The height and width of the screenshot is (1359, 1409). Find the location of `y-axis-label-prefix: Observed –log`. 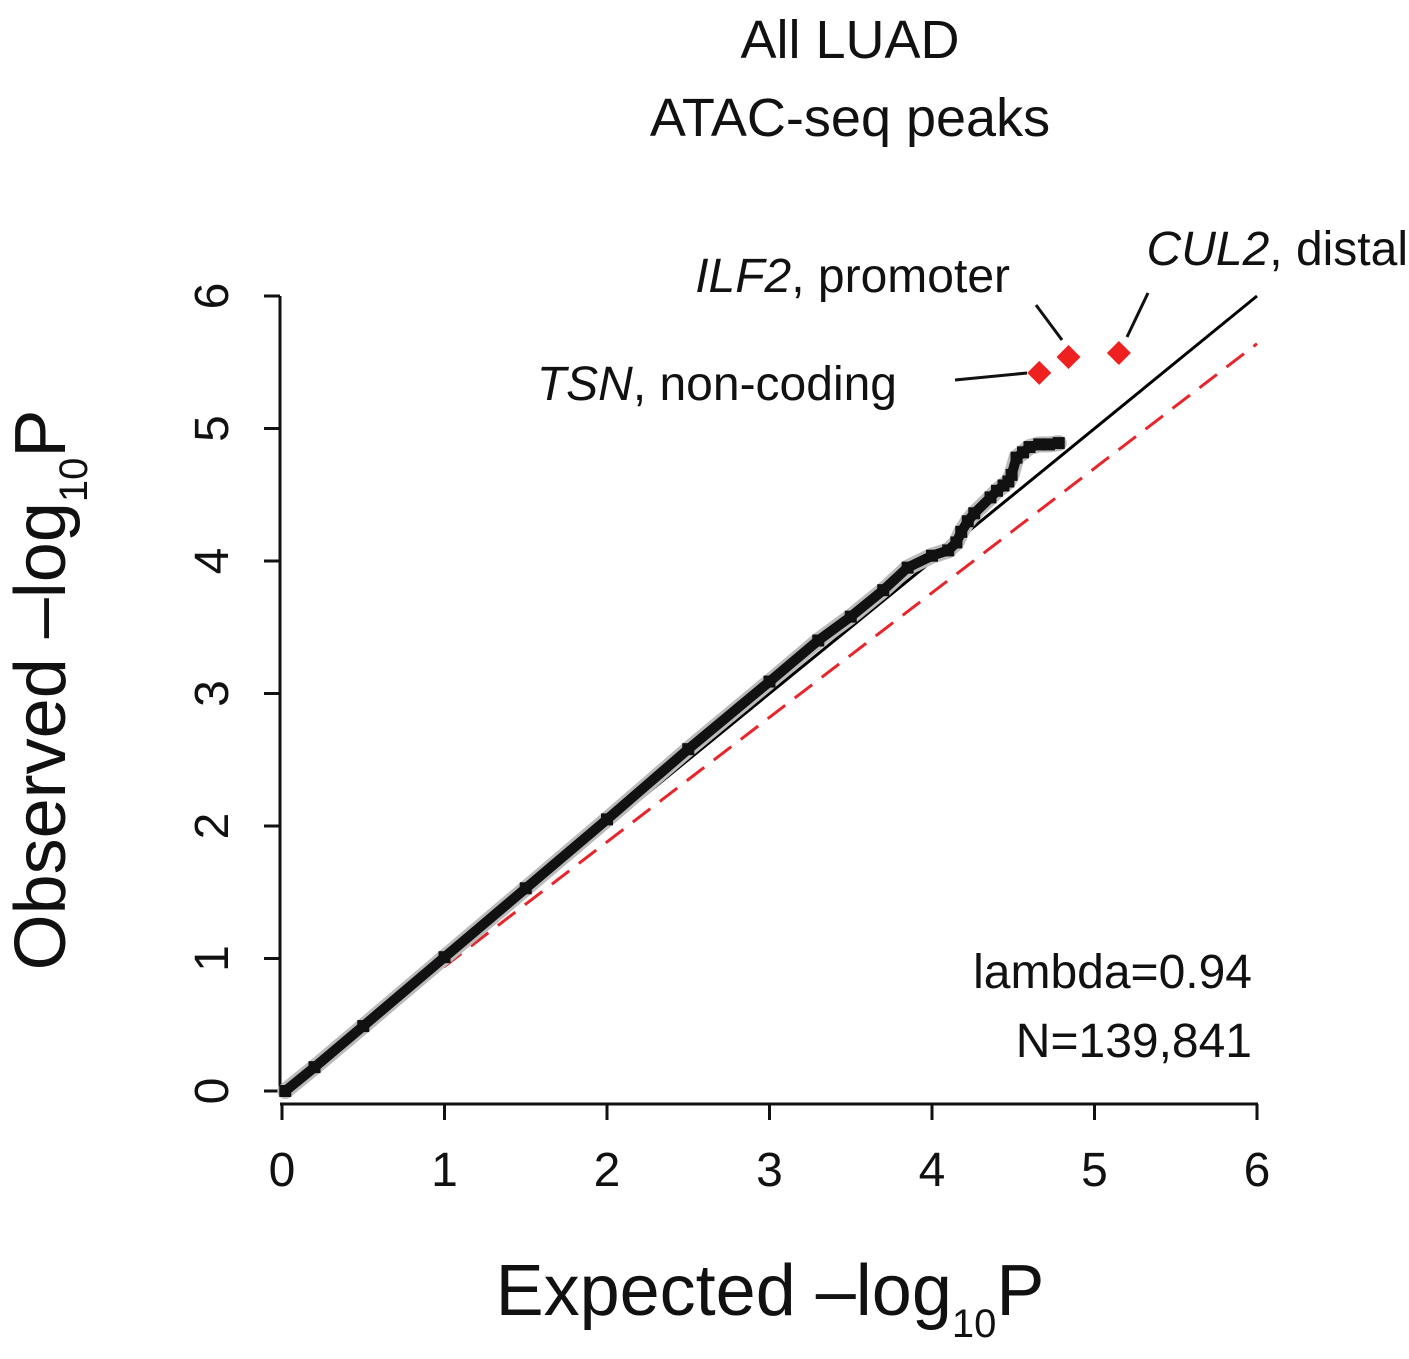

y-axis-label-prefix: Observed –log is located at coordinates (41, 736).